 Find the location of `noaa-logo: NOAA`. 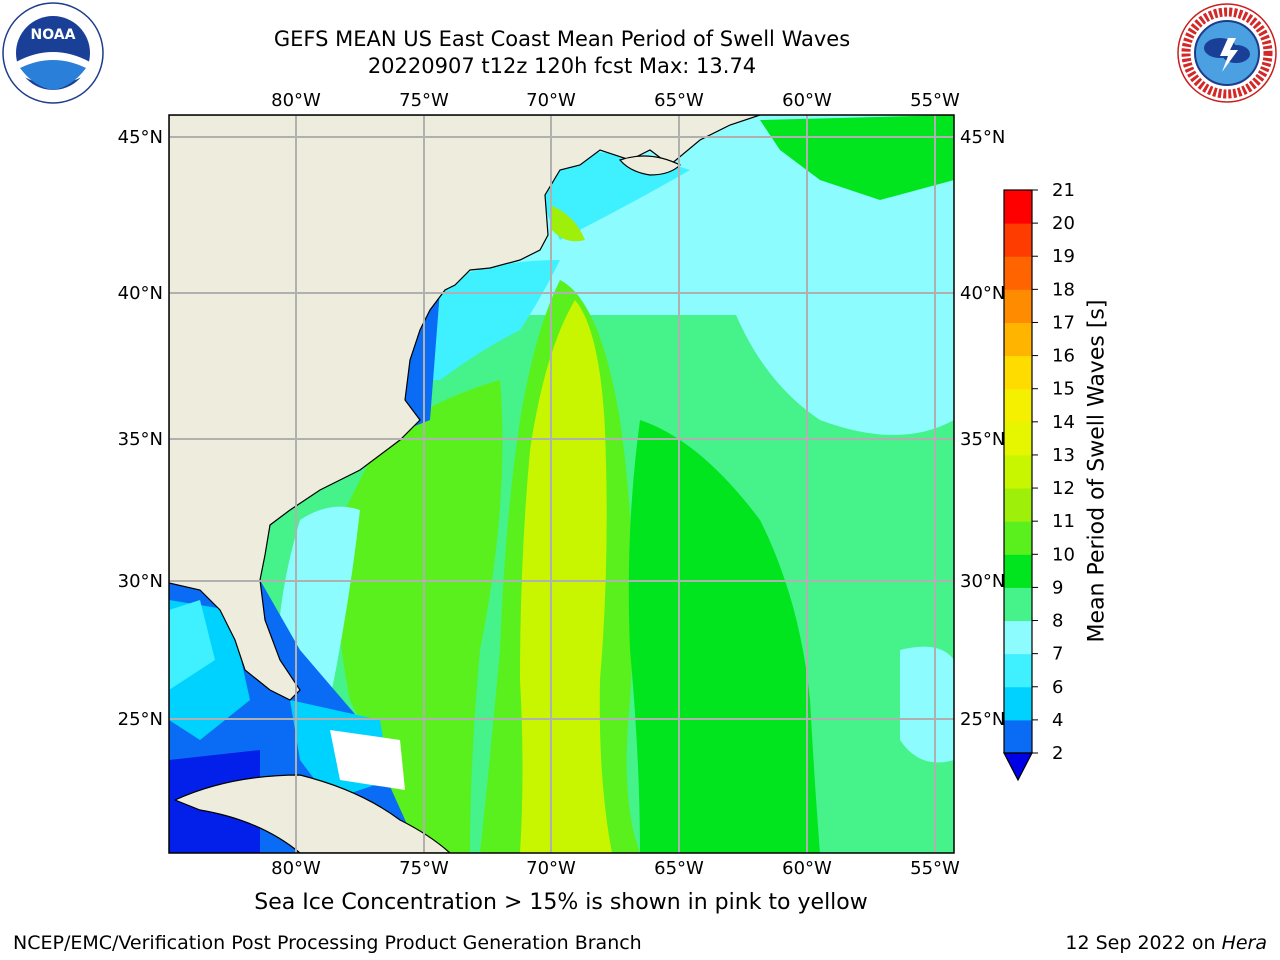

noaa-logo: NOAA is located at coordinates (53, 53).